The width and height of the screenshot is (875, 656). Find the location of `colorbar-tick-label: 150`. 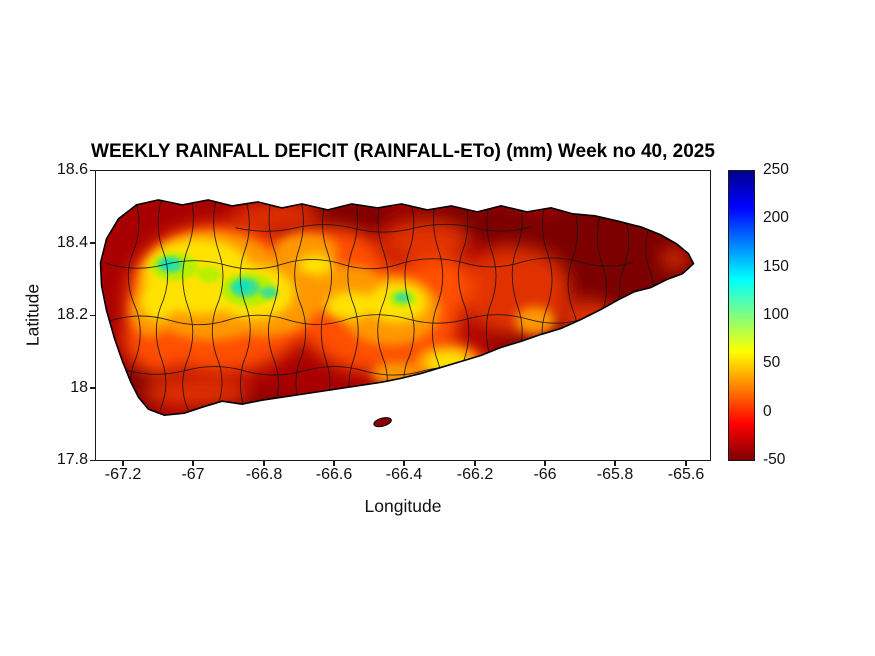

colorbar-tick-label: 150 is located at coordinates (776, 266).